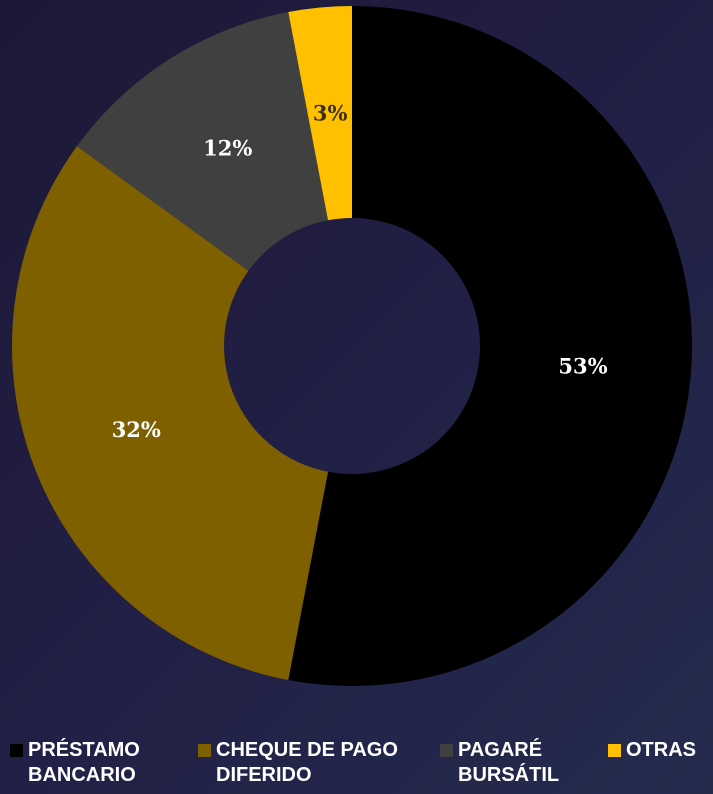 The width and height of the screenshot is (713, 794). I want to click on legend-item: CHEQUE DE PAGO DIFERIDO, so click(307, 763).